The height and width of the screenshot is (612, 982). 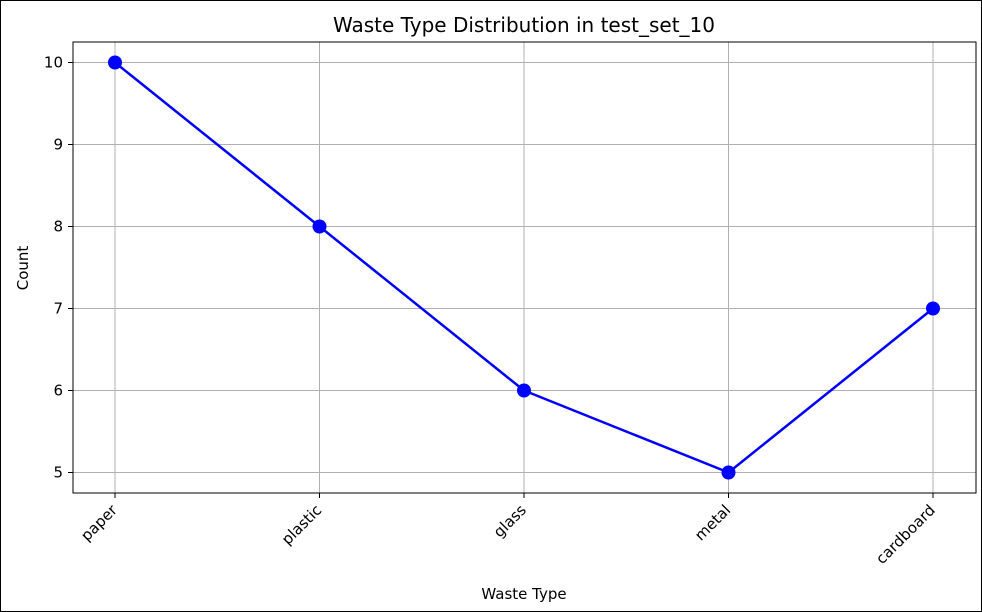 I want to click on y-tick-label: 8, so click(x=58, y=227).